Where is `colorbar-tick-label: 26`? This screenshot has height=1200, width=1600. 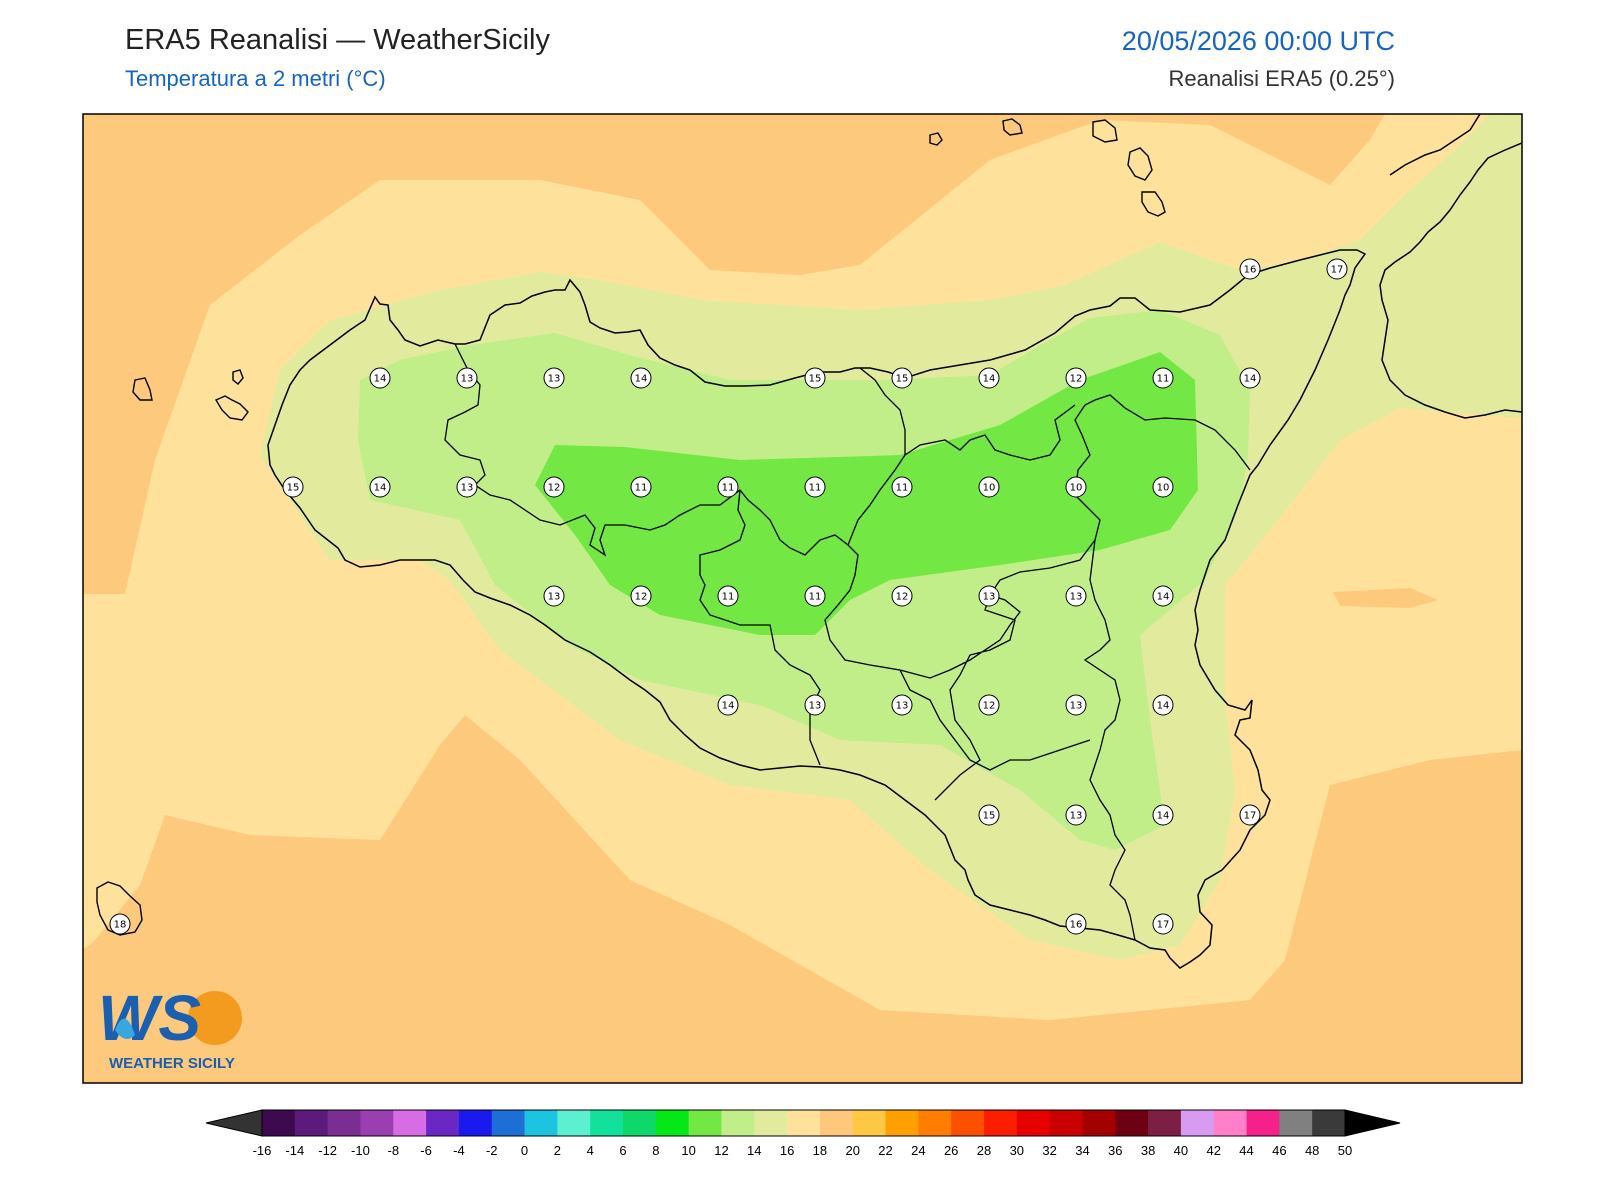
colorbar-tick-label: 26 is located at coordinates (951, 1150).